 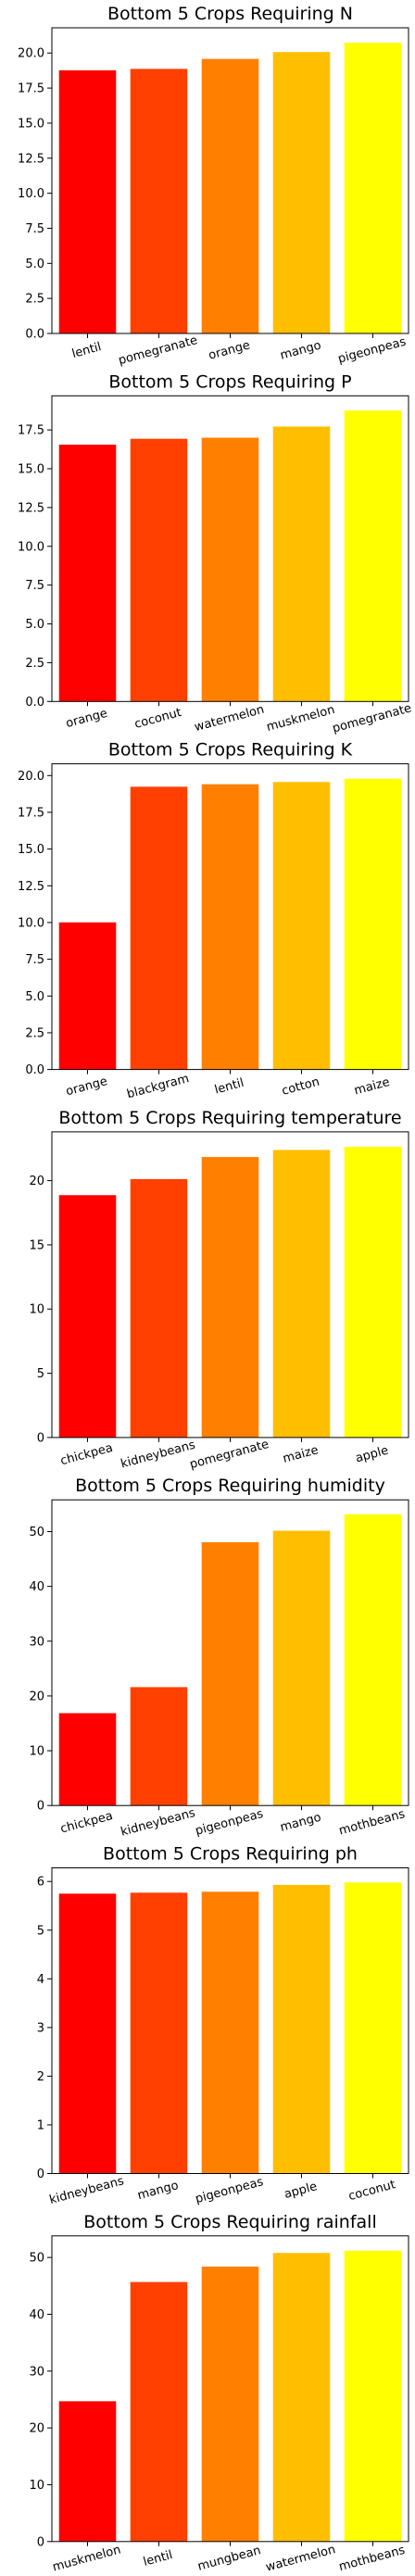 What do you see at coordinates (40, 1883) in the screenshot?
I see `y-tick-label: 6` at bounding box center [40, 1883].